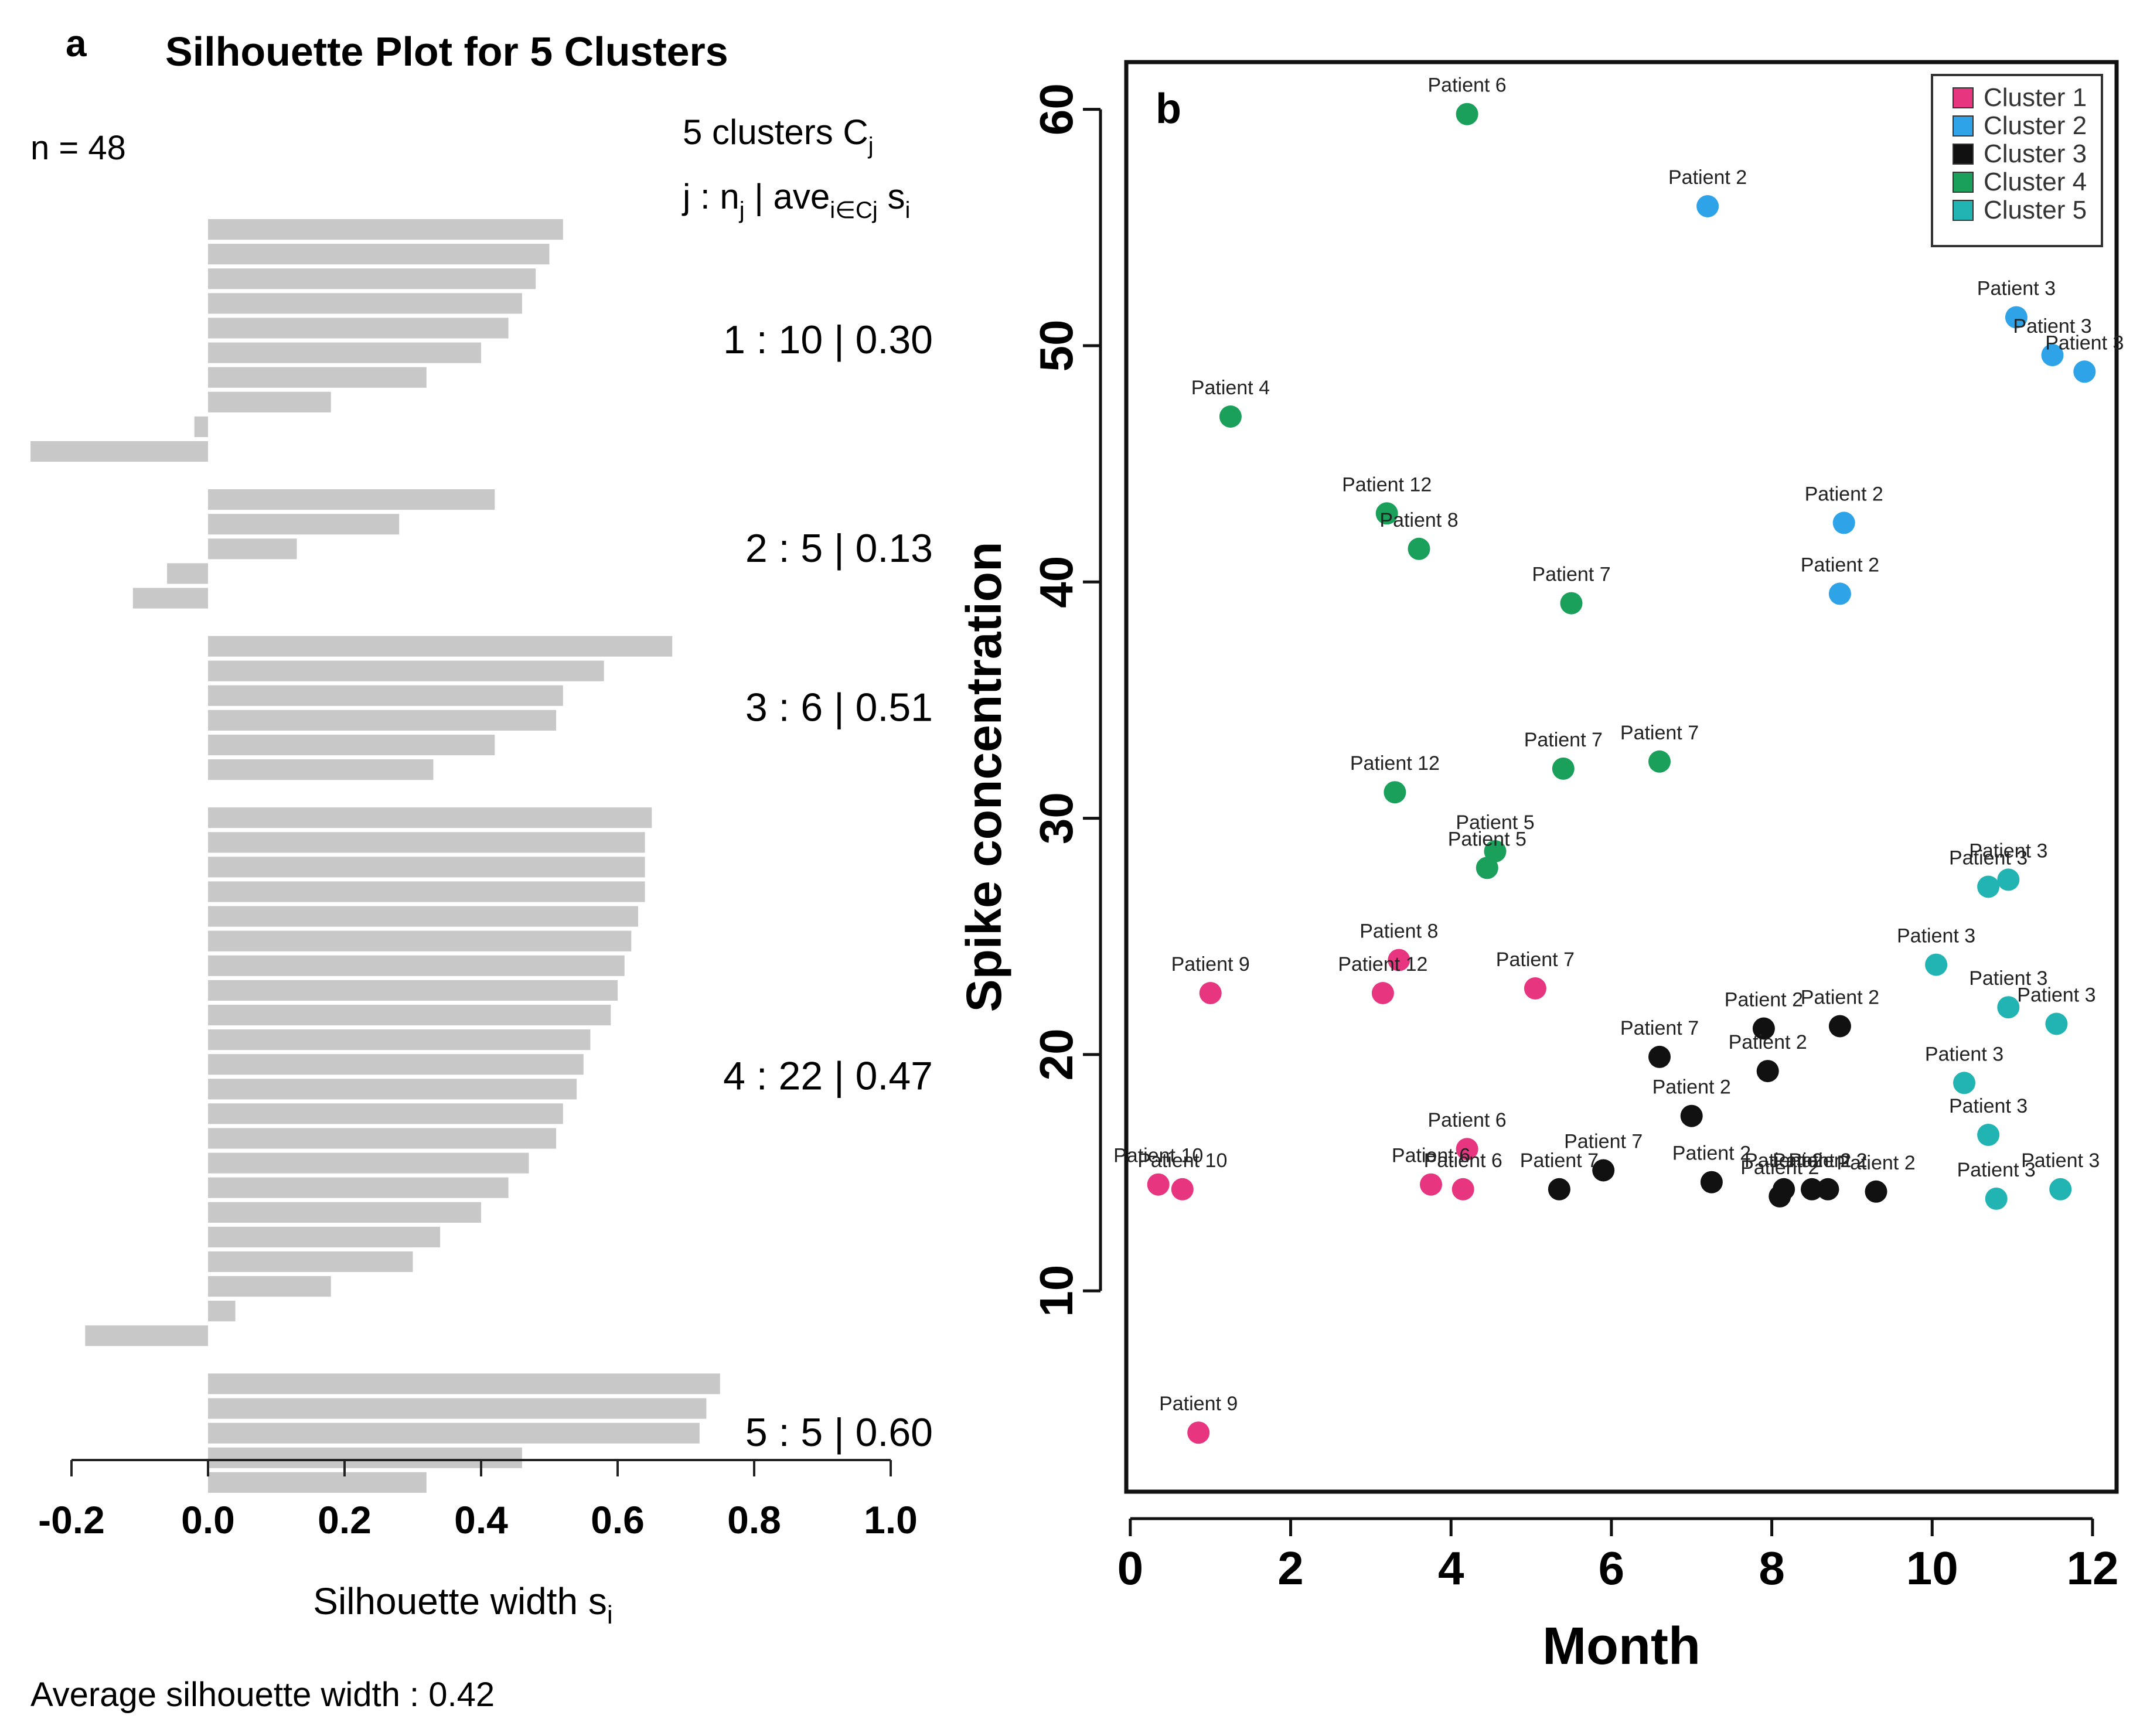 The height and width of the screenshot is (1736, 2133). I want to click on legend-entry: Cluster 3, so click(2035, 153).